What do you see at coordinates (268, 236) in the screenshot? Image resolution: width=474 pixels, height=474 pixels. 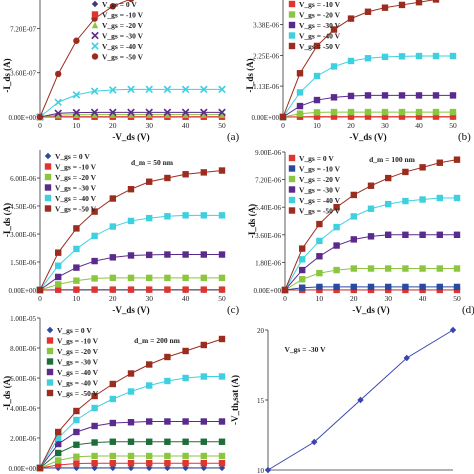 I see `y-tick-label: 3.60E-06` at bounding box center [268, 236].